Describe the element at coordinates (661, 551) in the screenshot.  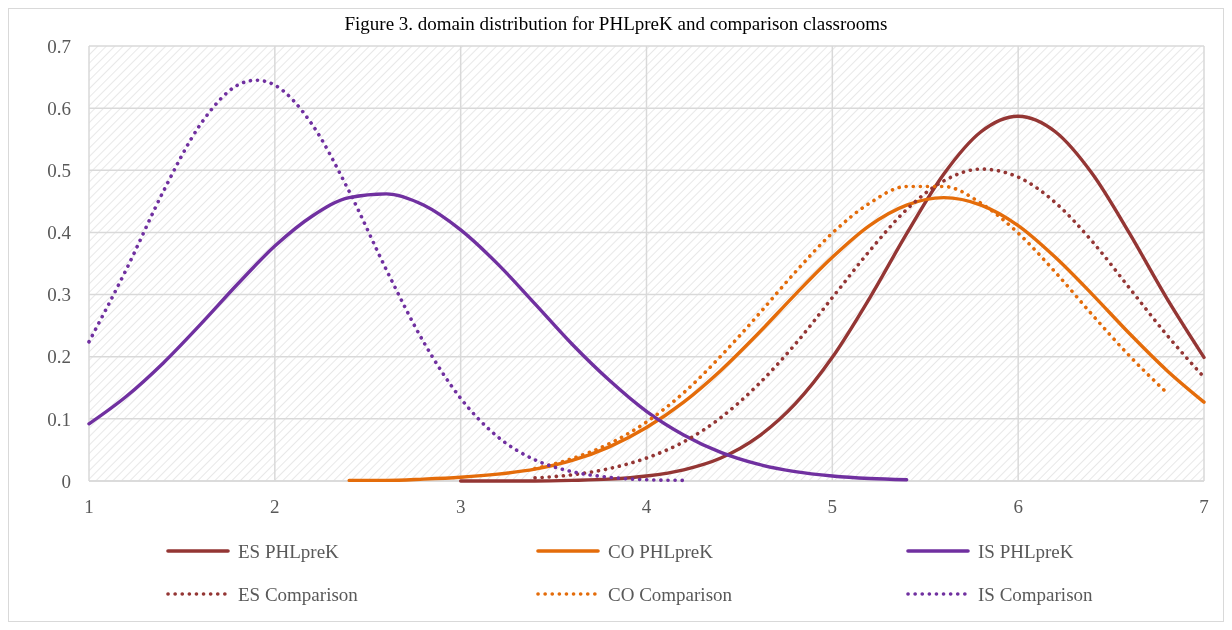
I see `legend-label: CO PHLpreK` at that location.